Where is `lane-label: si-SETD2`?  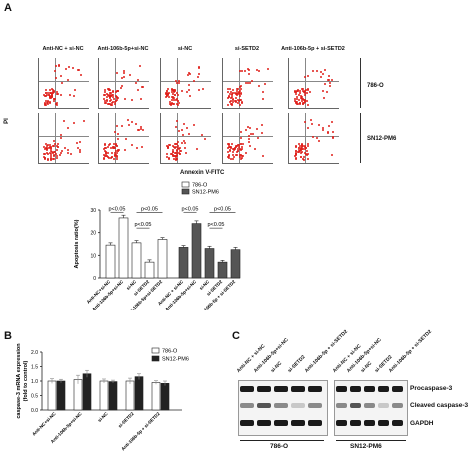 lane-label: si-SETD2 is located at coordinates (296, 364).